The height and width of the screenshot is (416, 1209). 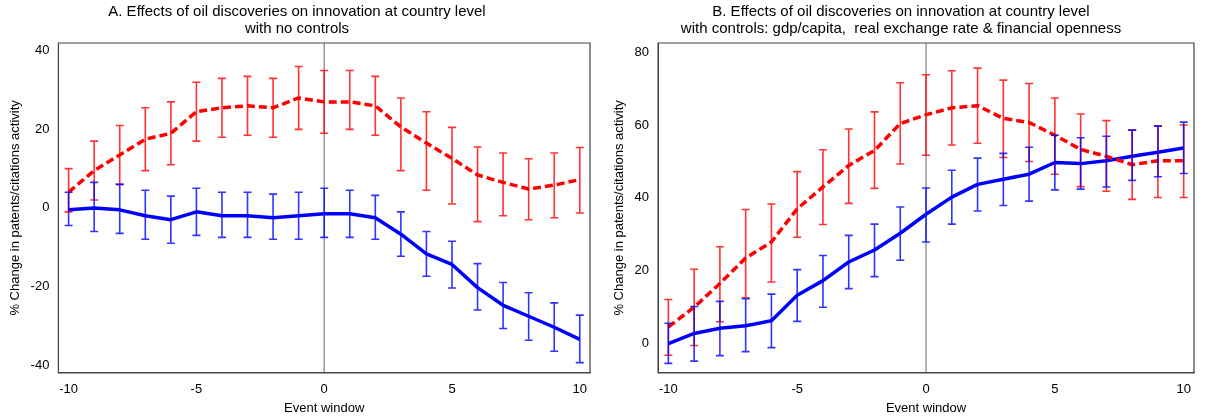 What do you see at coordinates (40, 285) in the screenshot?
I see `y-tick-label: -20` at bounding box center [40, 285].